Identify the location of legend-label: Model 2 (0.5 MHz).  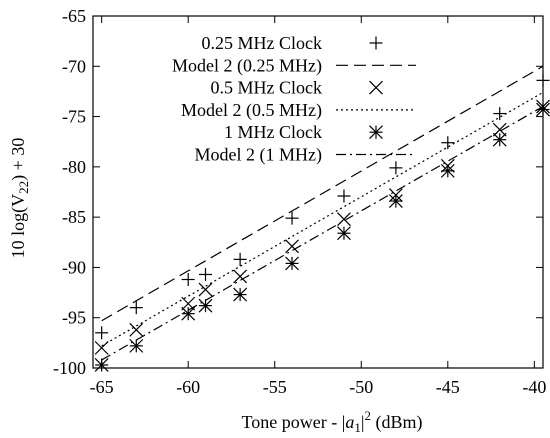
(251, 110).